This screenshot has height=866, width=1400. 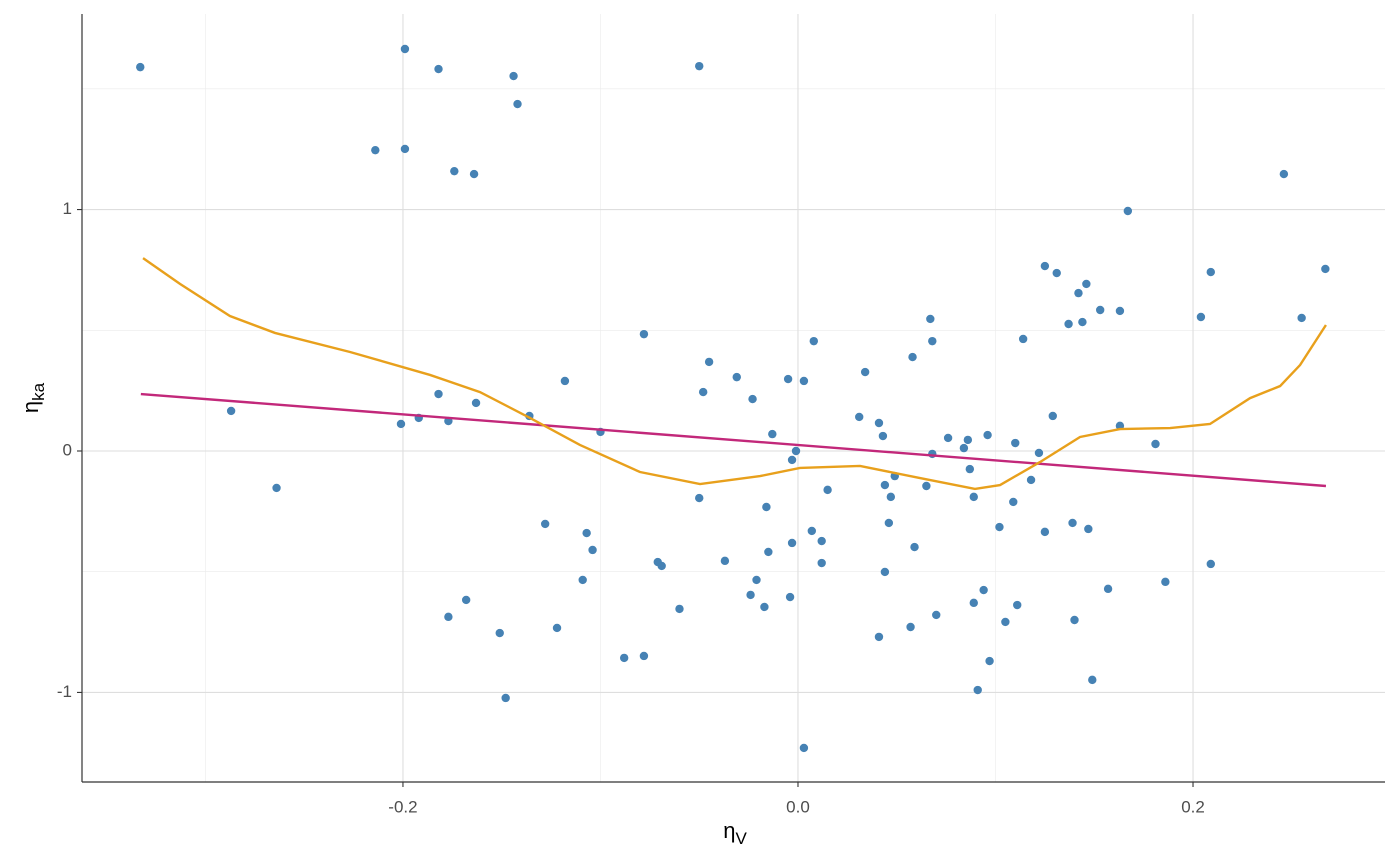 I want to click on y-axis-title-main: η, so click(x=30, y=407).